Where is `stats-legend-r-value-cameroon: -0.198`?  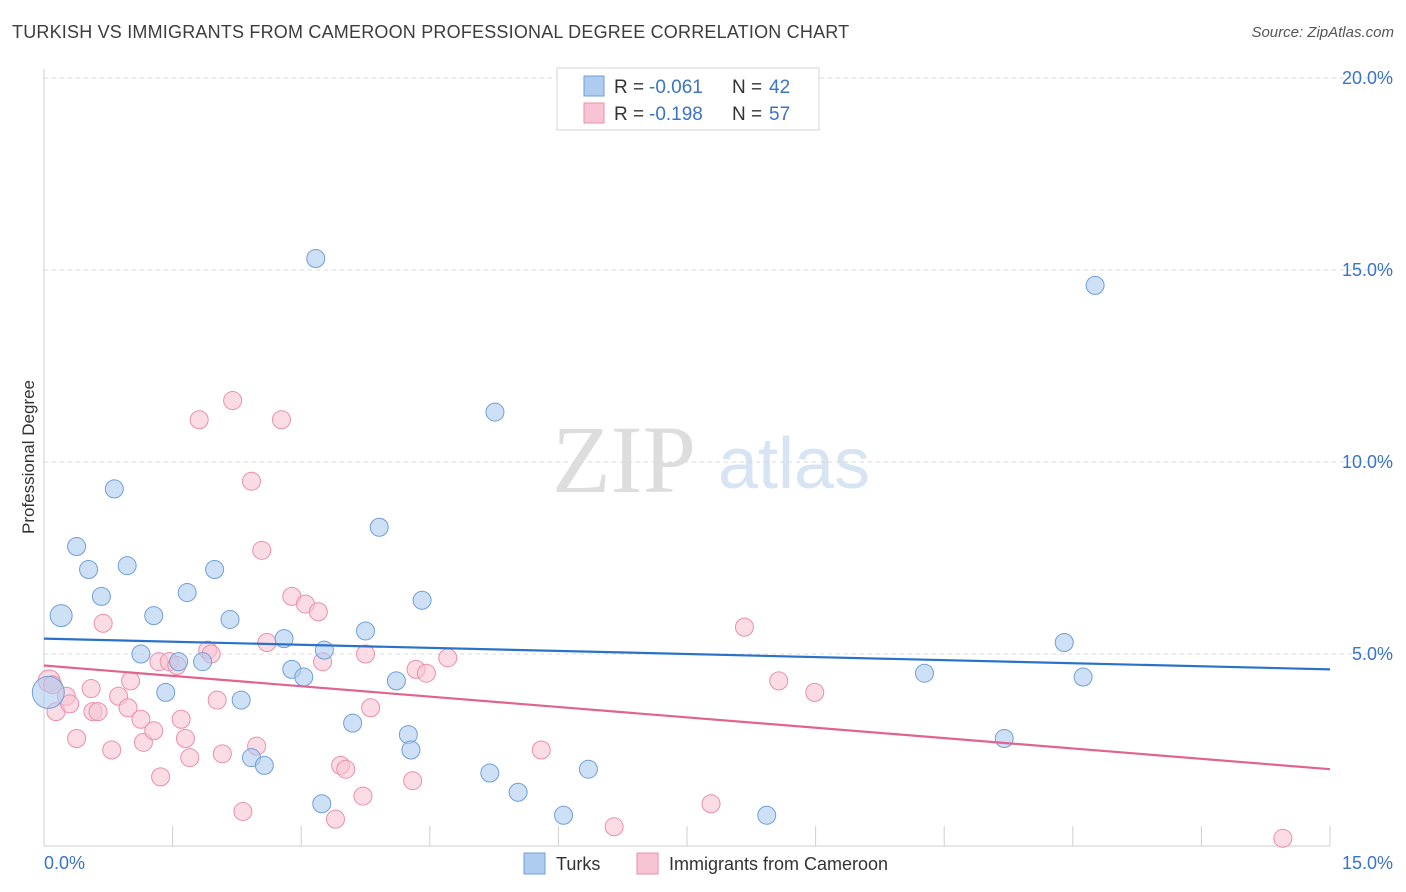 stats-legend-r-value-cameroon: -0.198 is located at coordinates (676, 114).